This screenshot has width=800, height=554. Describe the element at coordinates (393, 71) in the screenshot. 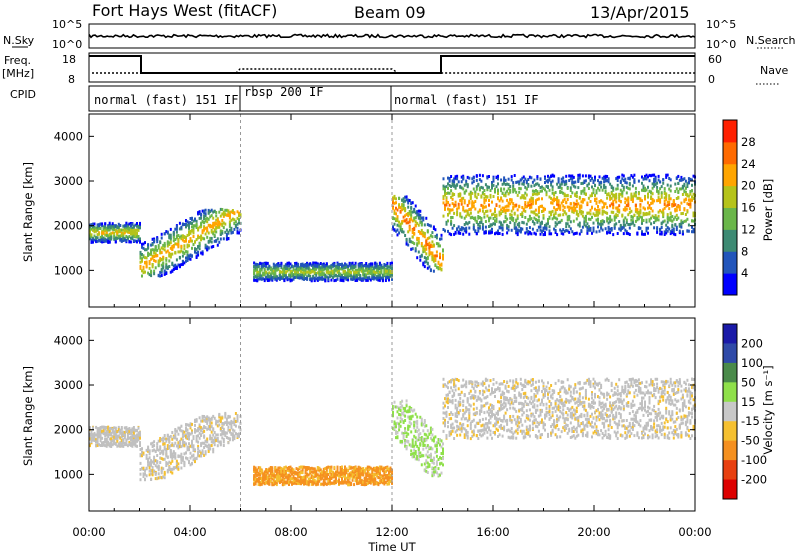

I see `nave-trace` at that location.